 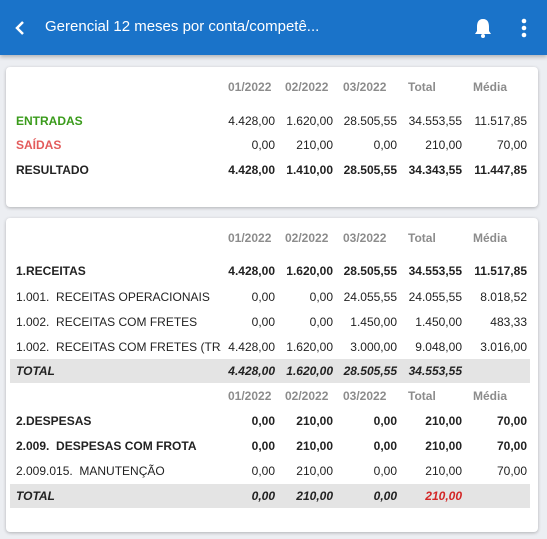 What do you see at coordinates (113, 297) in the screenshot?
I see `row-label: 1.001. RECEITAS OPERACIONAIS` at bounding box center [113, 297].